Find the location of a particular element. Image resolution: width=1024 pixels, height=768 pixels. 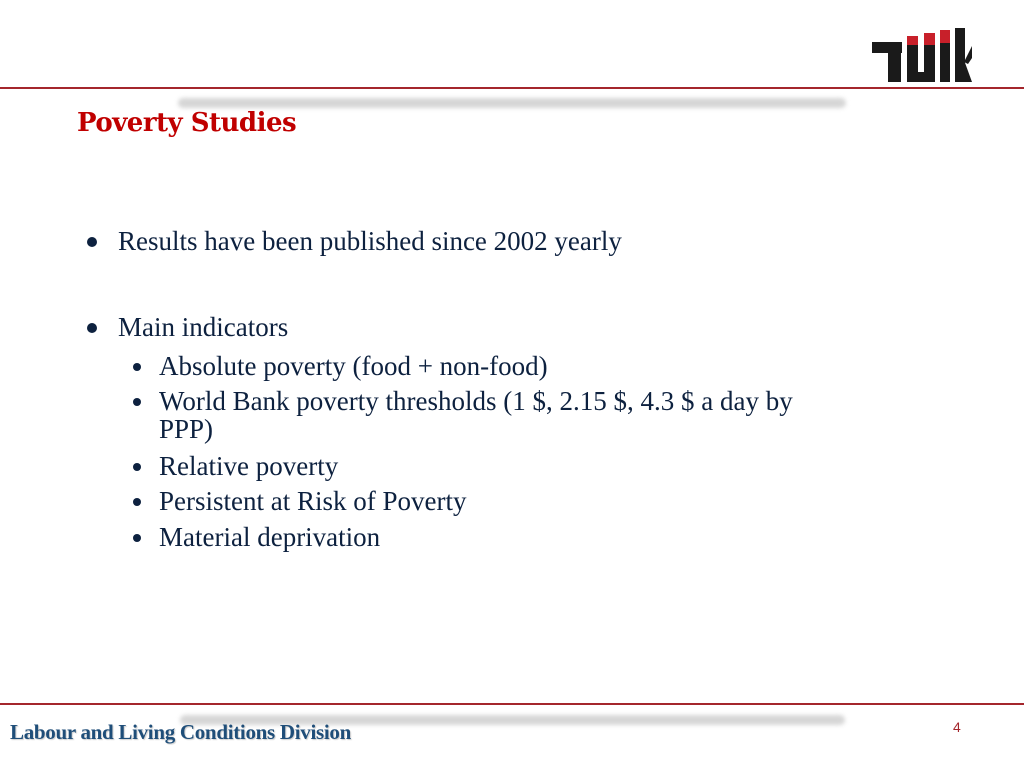

header-divider is located at coordinates (512, 88).